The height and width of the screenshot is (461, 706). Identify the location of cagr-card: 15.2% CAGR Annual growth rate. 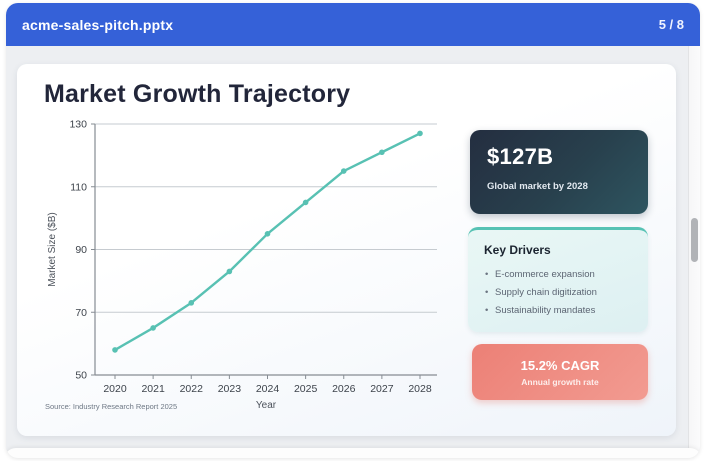
(560, 372).